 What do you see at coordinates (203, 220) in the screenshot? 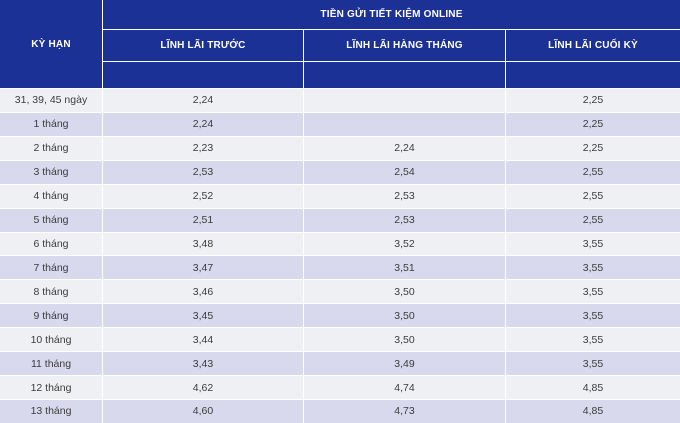
I see `rate-cell: 2,51` at bounding box center [203, 220].